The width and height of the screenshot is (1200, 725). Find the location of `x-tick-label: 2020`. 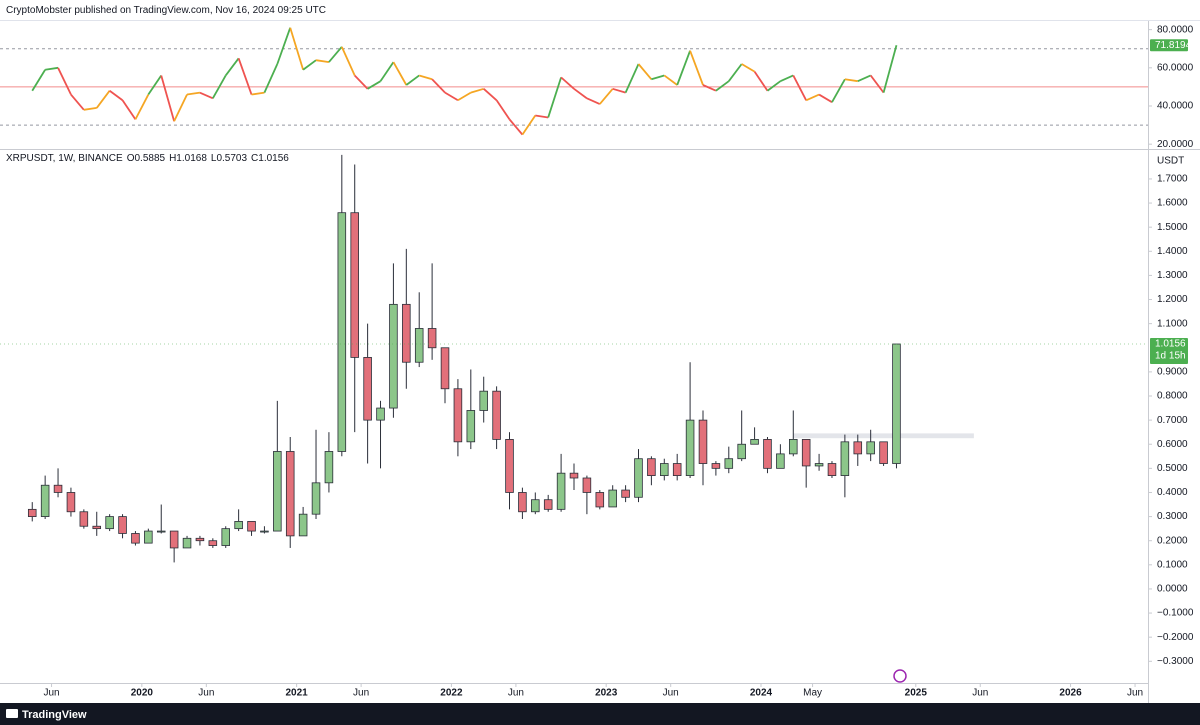

x-tick-label: 2020 is located at coordinates (142, 693).